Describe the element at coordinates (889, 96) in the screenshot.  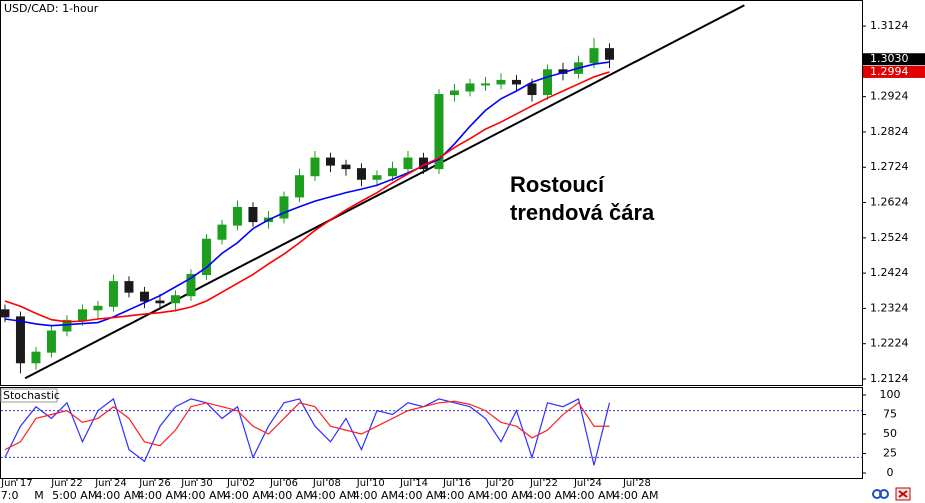
I see `y-tick-label: 1.2924` at that location.